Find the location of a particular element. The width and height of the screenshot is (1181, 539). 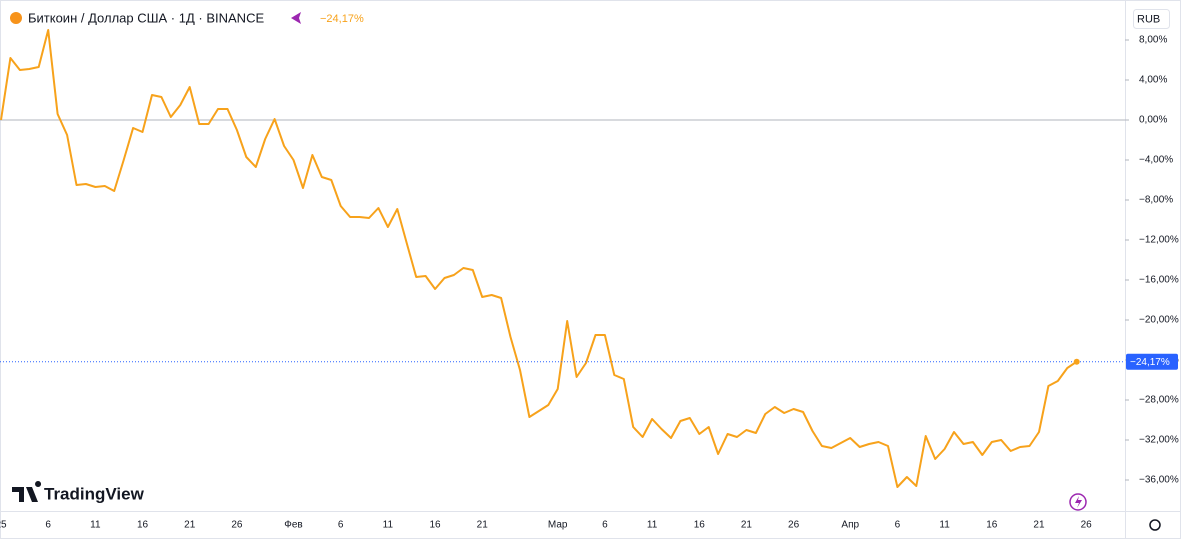

alert-icon is located at coordinates (1078, 502).